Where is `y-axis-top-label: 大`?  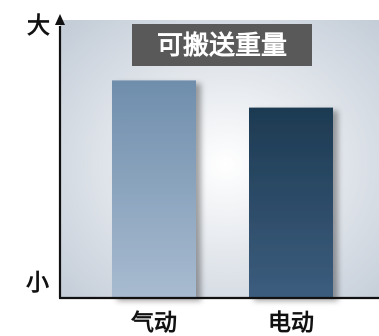 y-axis-top-label: 大 is located at coordinates (38, 26).